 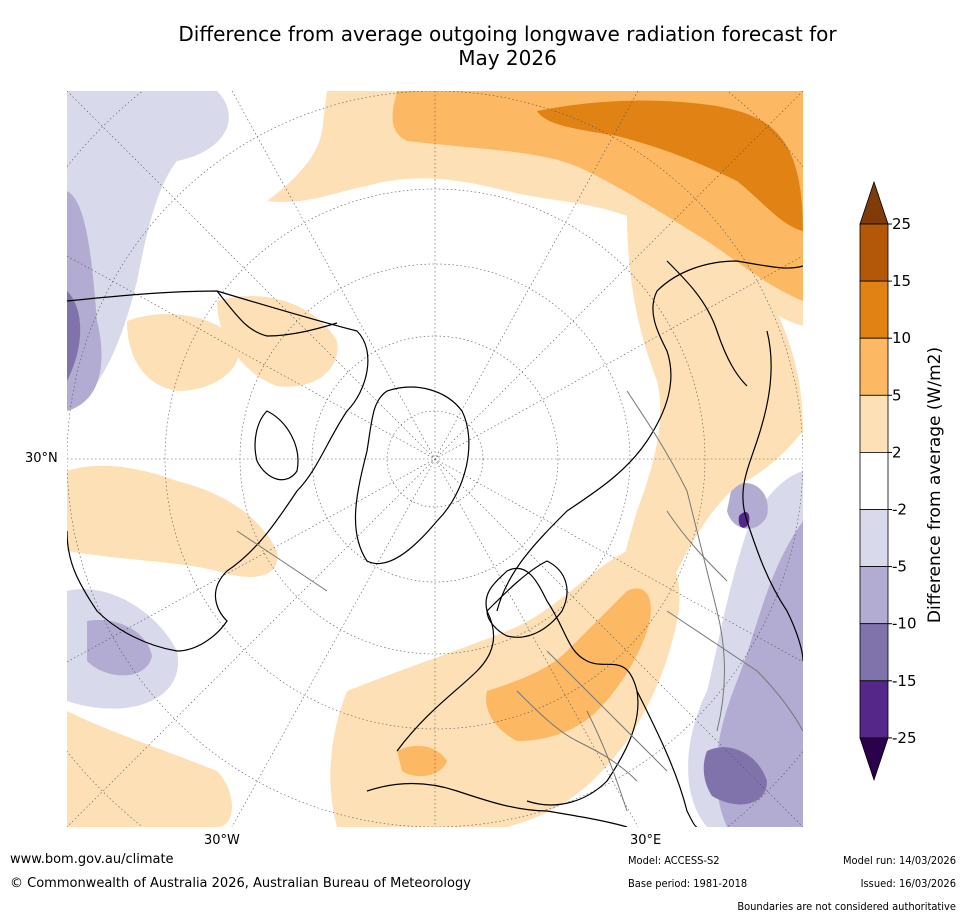 I want to click on coast-east-asia, so click(x=772, y=496).